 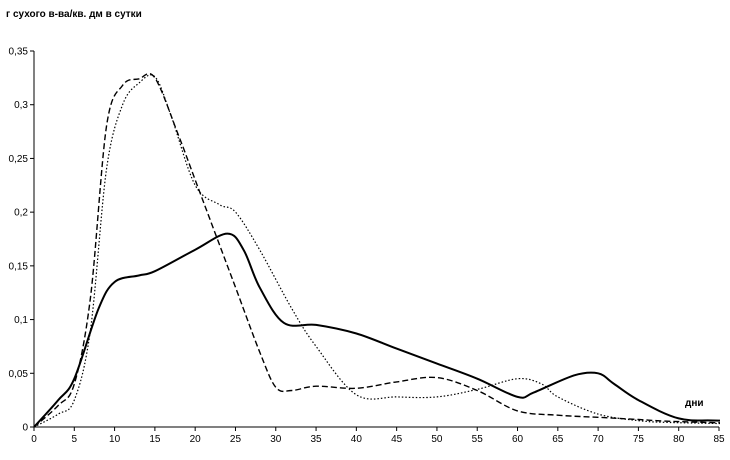 I want to click on x-tick-label: 75, so click(x=639, y=439).